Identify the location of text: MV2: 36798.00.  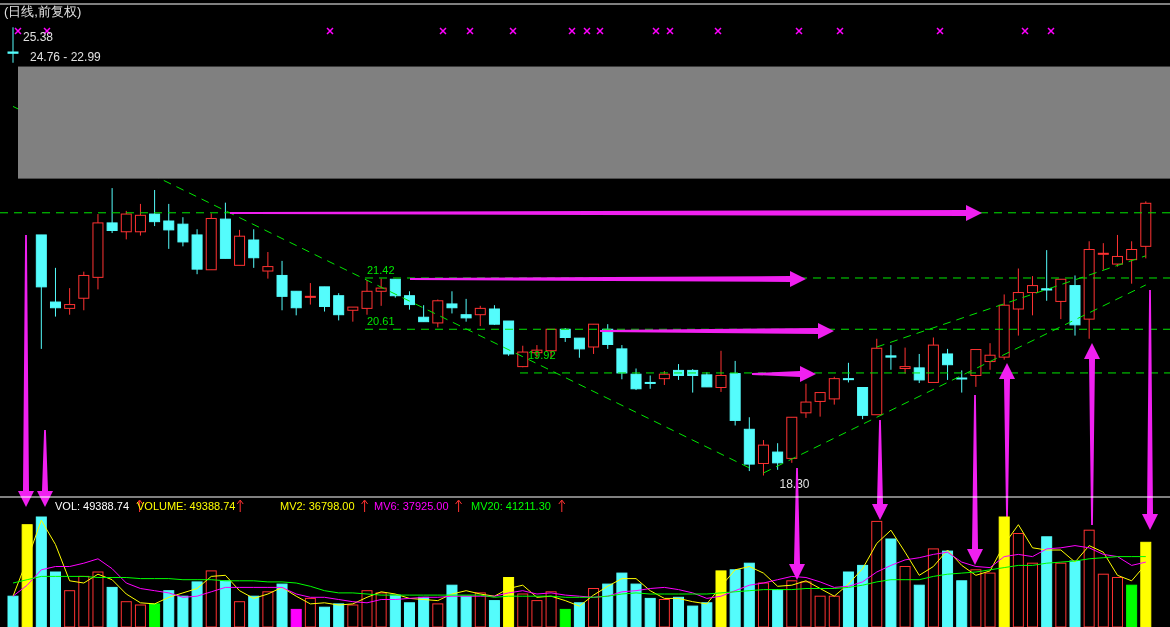
(317, 506).